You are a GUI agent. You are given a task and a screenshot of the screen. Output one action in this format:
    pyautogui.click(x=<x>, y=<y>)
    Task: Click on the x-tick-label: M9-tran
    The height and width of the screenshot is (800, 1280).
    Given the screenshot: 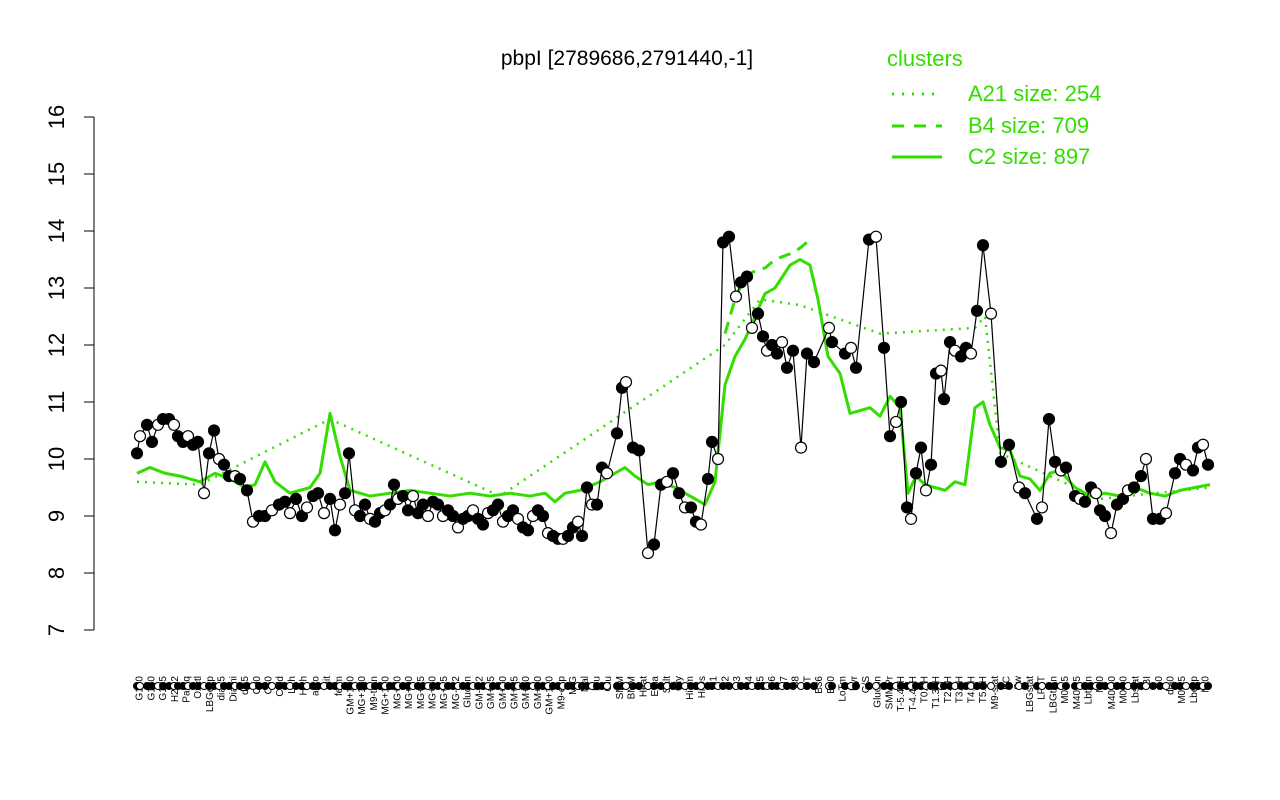 What is the action you would take?
    pyautogui.click(x=374, y=693)
    